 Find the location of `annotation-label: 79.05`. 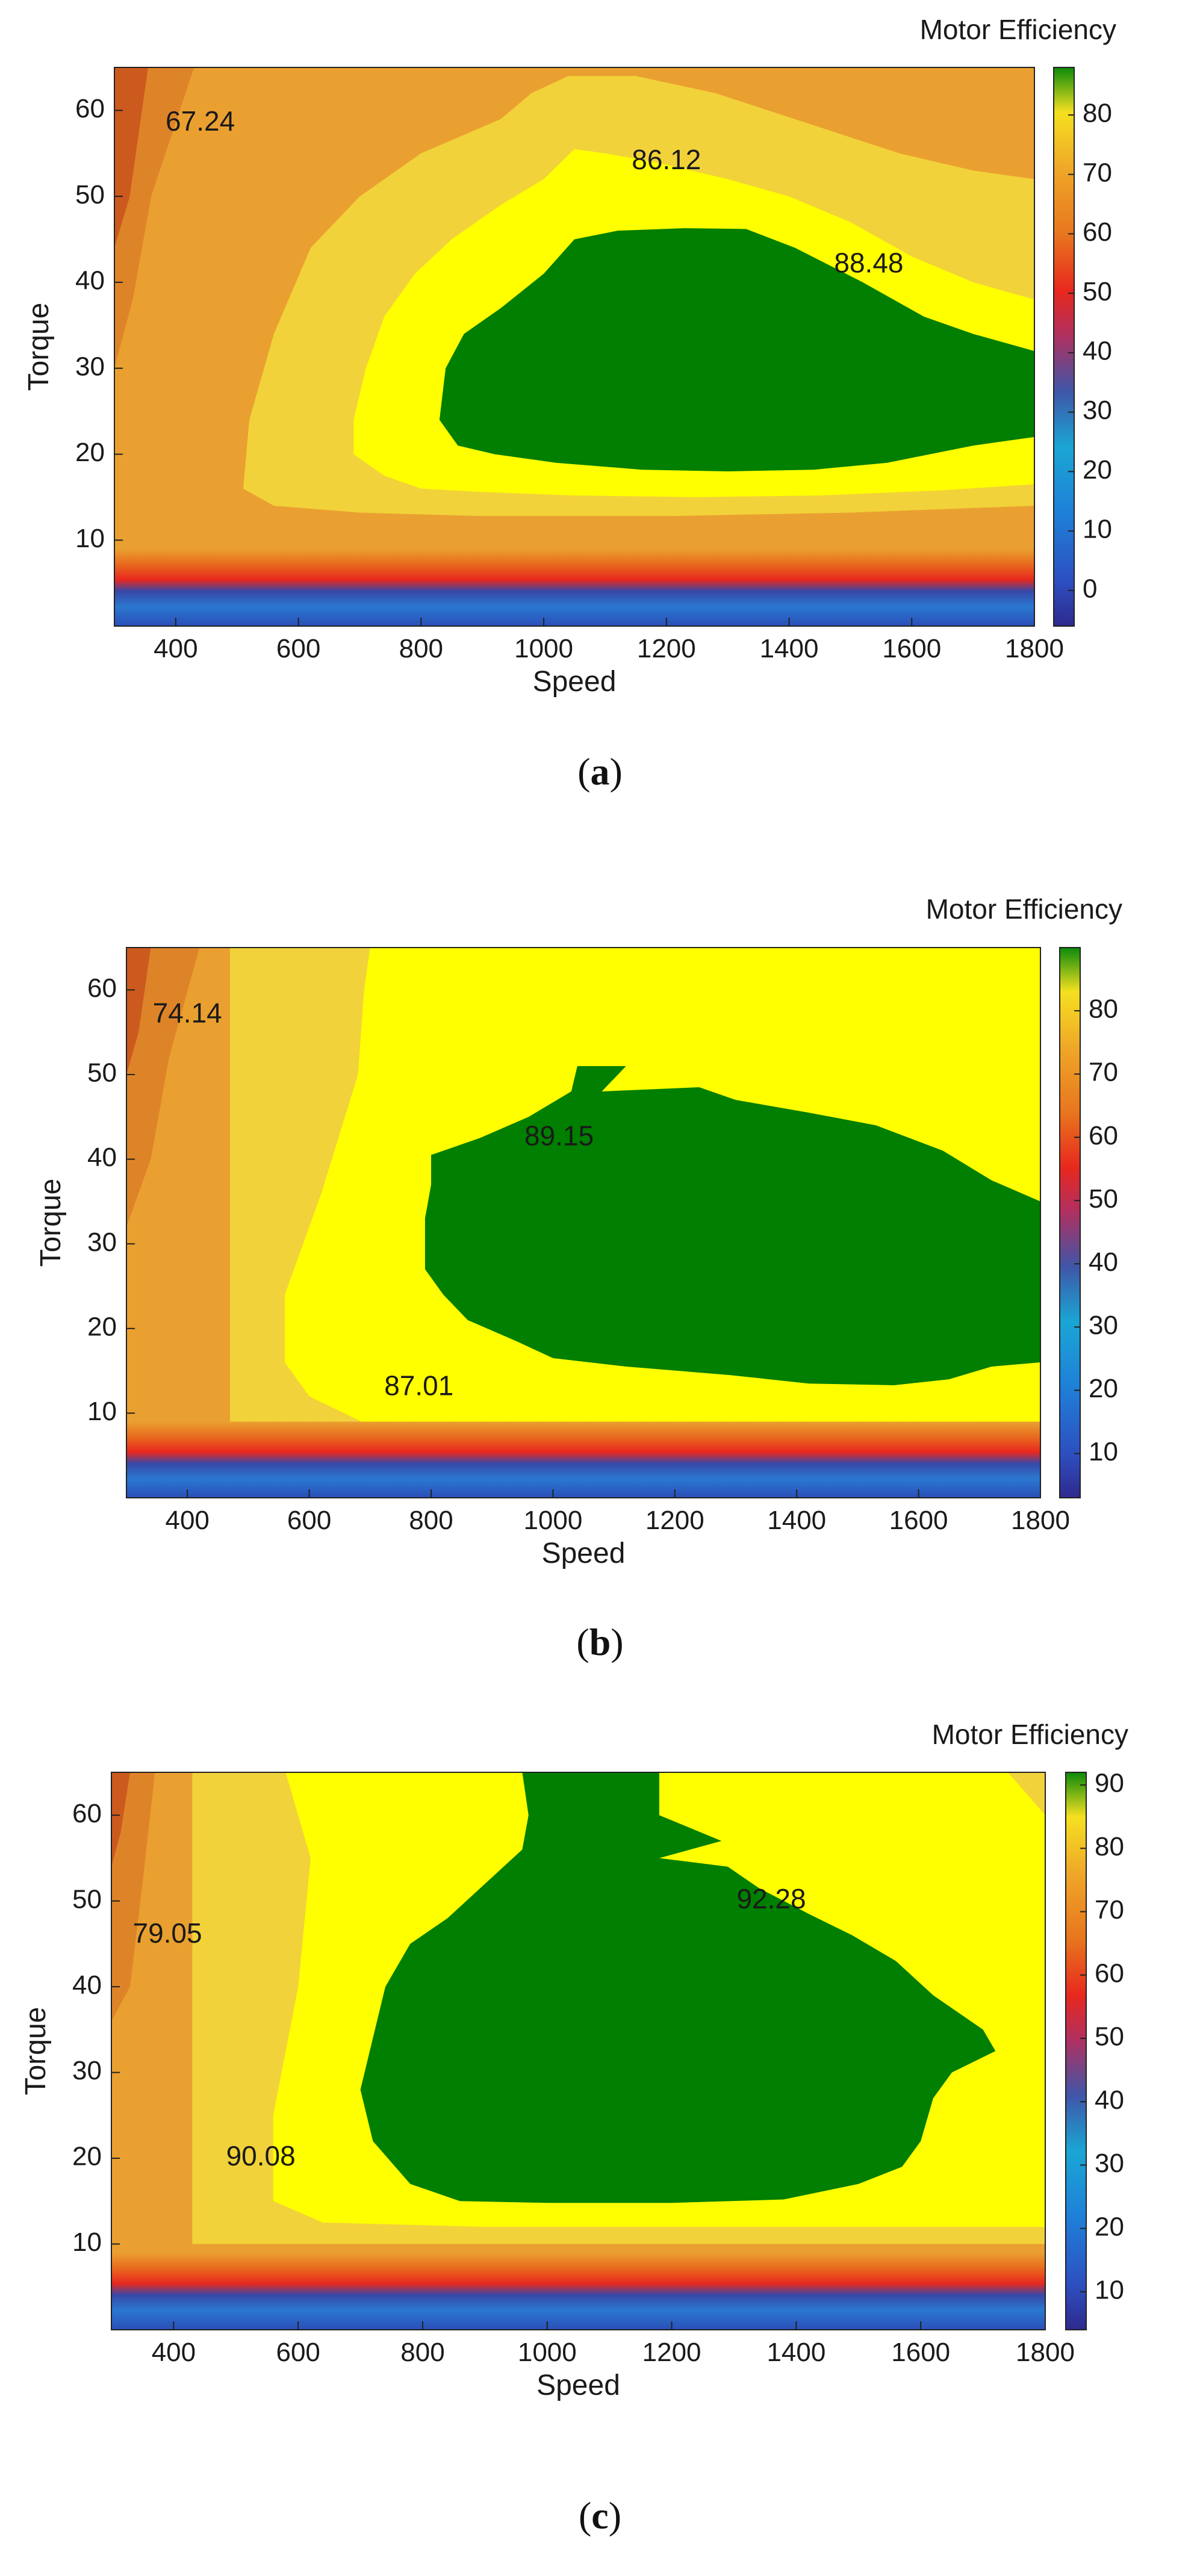

annotation-label: 79.05 is located at coordinates (167, 1933).